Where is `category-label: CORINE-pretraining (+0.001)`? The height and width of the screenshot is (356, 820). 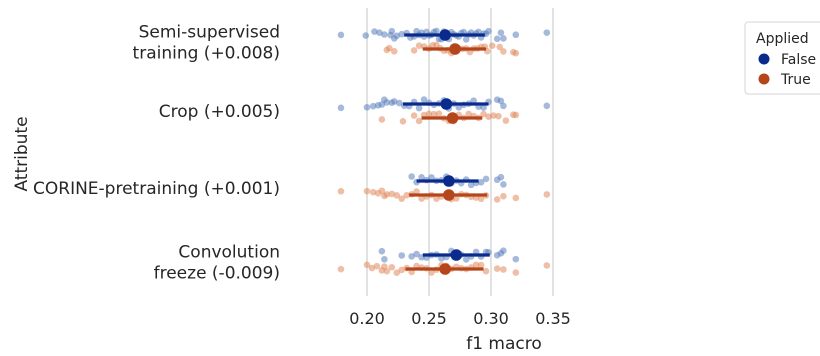 category-label: CORINE-pretraining (+0.001) is located at coordinates (156, 189).